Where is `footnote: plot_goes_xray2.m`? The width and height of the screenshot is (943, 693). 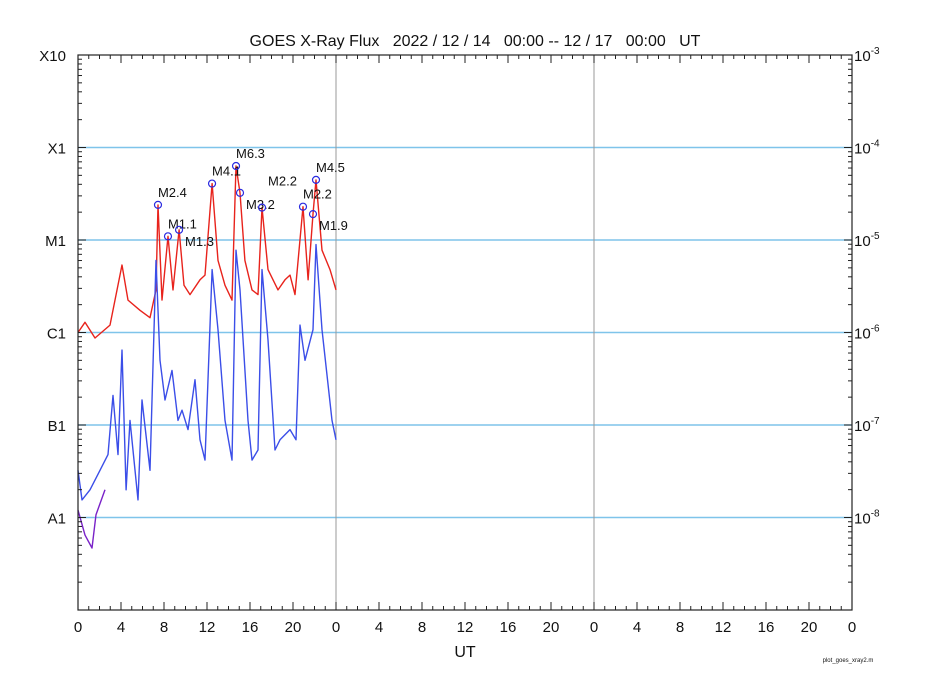
footnote: plot_goes_xray2.m is located at coordinates (848, 661).